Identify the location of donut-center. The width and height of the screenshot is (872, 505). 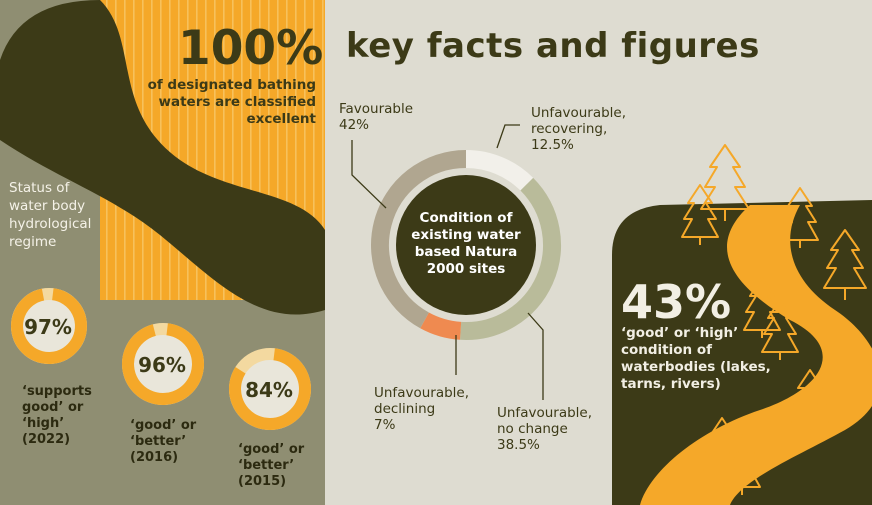
(466, 245).